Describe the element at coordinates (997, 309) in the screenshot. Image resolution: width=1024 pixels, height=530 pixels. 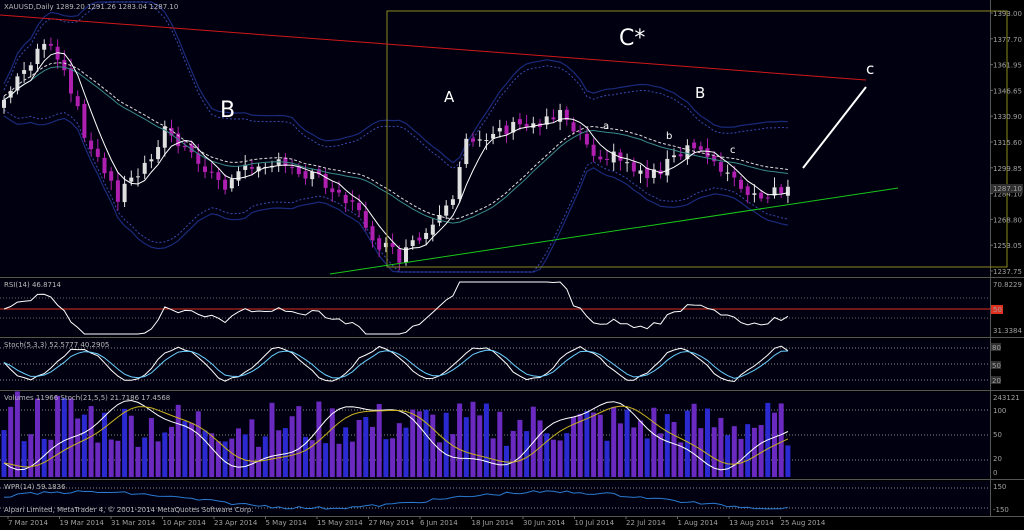
I see `rsi-level-tag-bg` at that location.